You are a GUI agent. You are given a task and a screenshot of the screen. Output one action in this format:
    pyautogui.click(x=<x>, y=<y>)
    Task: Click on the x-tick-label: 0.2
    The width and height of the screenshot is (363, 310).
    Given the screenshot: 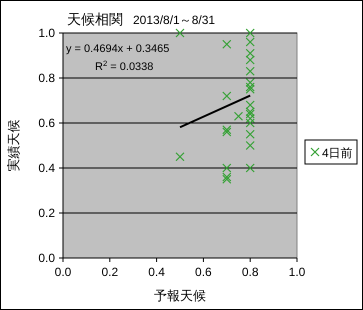 What is the action you would take?
    pyautogui.click(x=109, y=272)
    